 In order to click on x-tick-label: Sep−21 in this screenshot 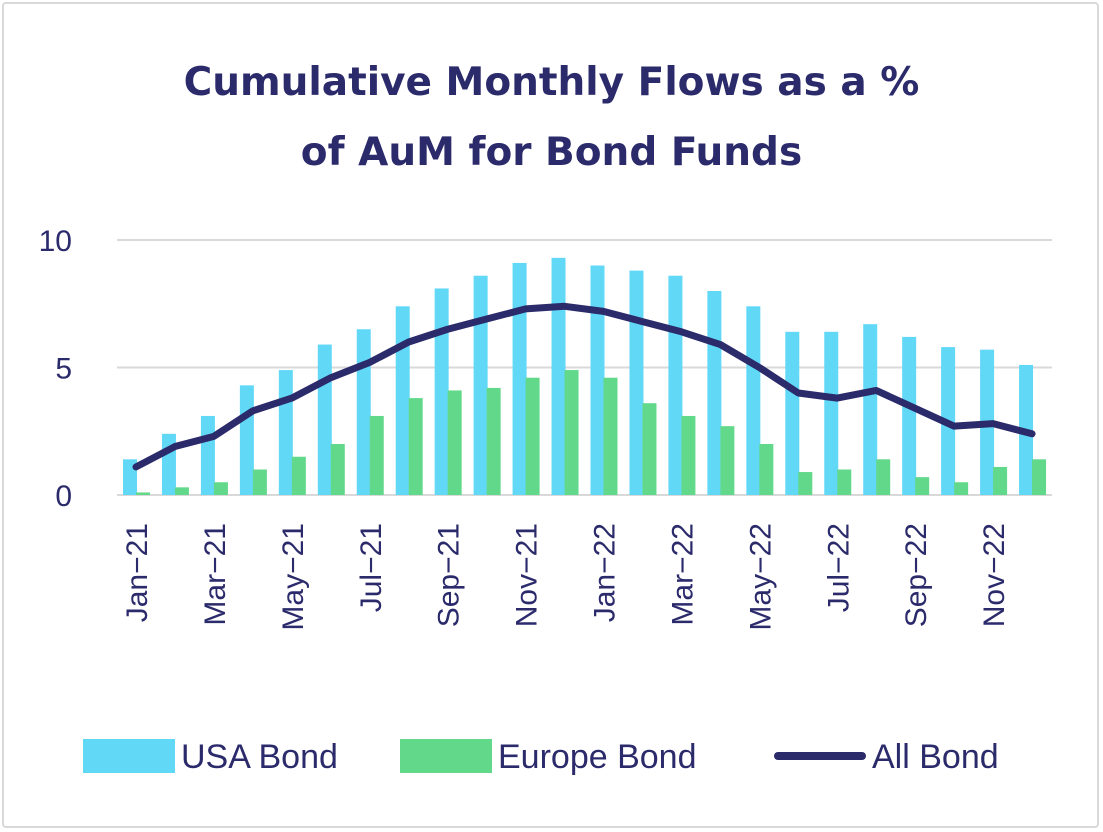, I will do `click(449, 575)`.